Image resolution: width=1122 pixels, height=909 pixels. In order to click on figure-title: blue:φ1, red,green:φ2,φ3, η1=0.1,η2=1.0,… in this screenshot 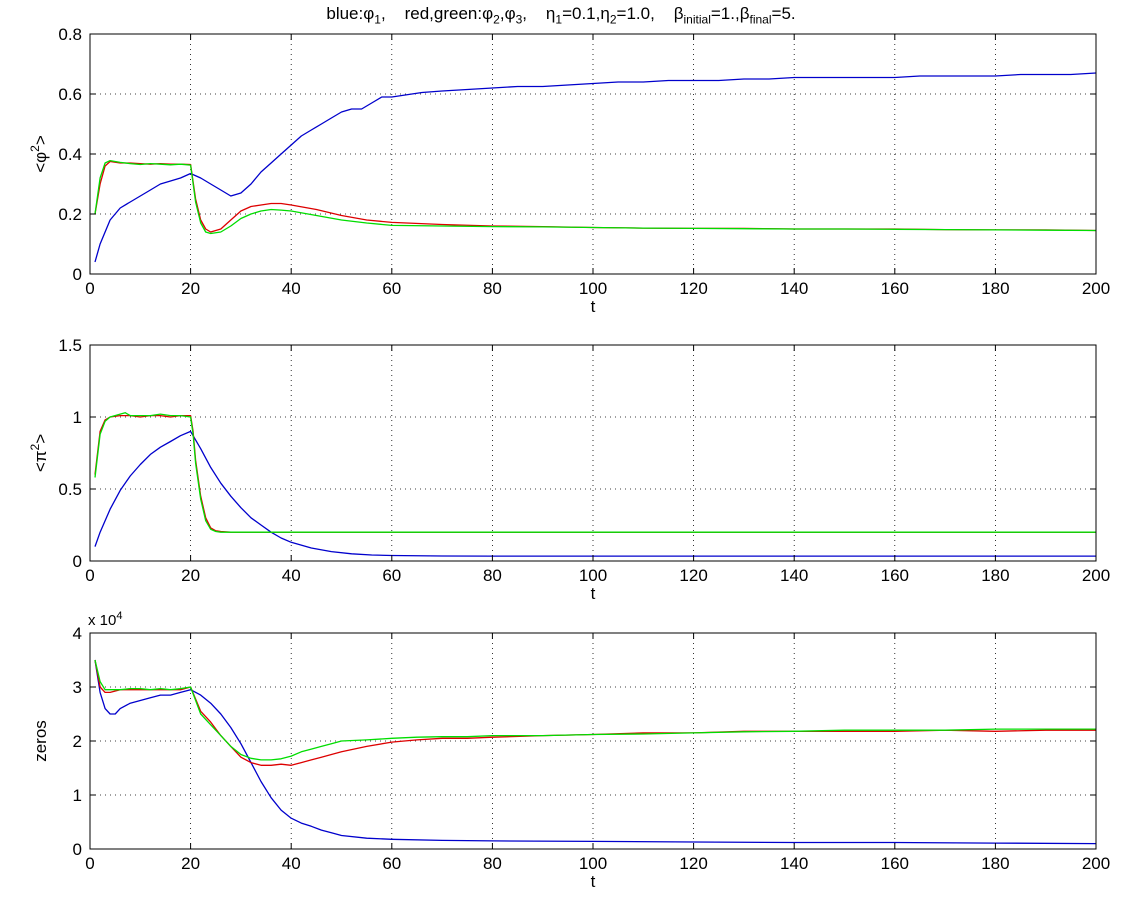, I will do `click(561, 15)`.